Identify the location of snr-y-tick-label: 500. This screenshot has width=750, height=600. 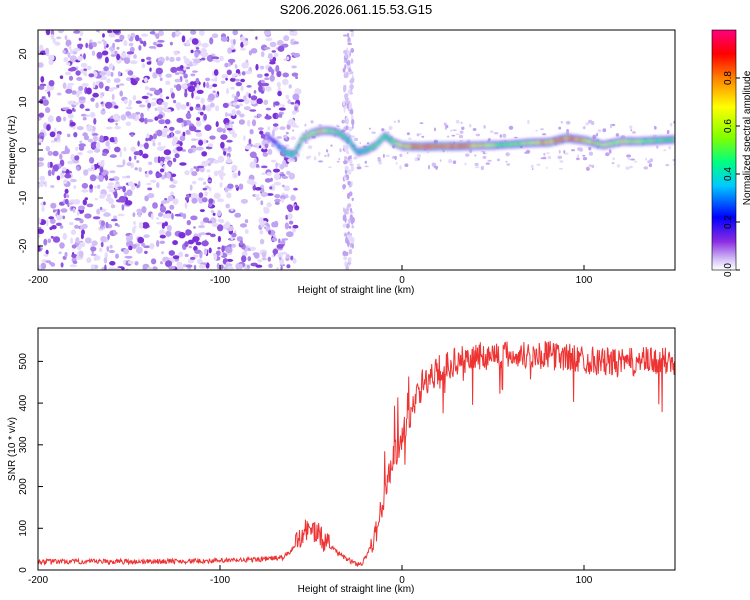
(23, 361).